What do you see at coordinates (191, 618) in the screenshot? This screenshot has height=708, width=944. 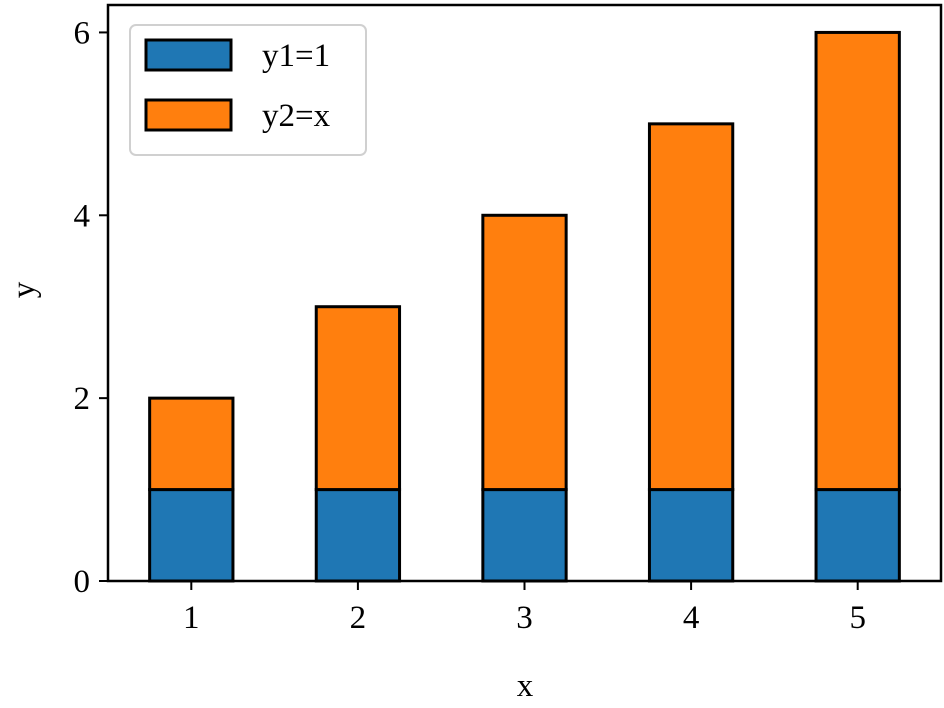 I see `x-tick-label: 1` at bounding box center [191, 618].